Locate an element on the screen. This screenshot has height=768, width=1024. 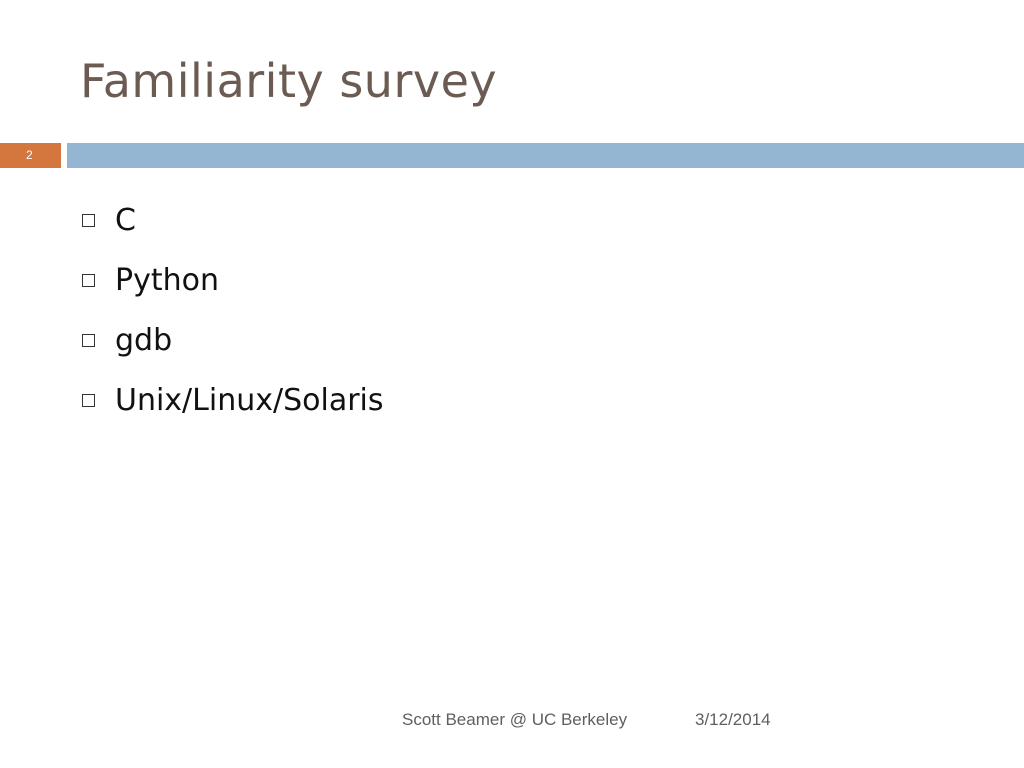
bullet-item: Unix/Linux/Solaris is located at coordinates (233, 400).